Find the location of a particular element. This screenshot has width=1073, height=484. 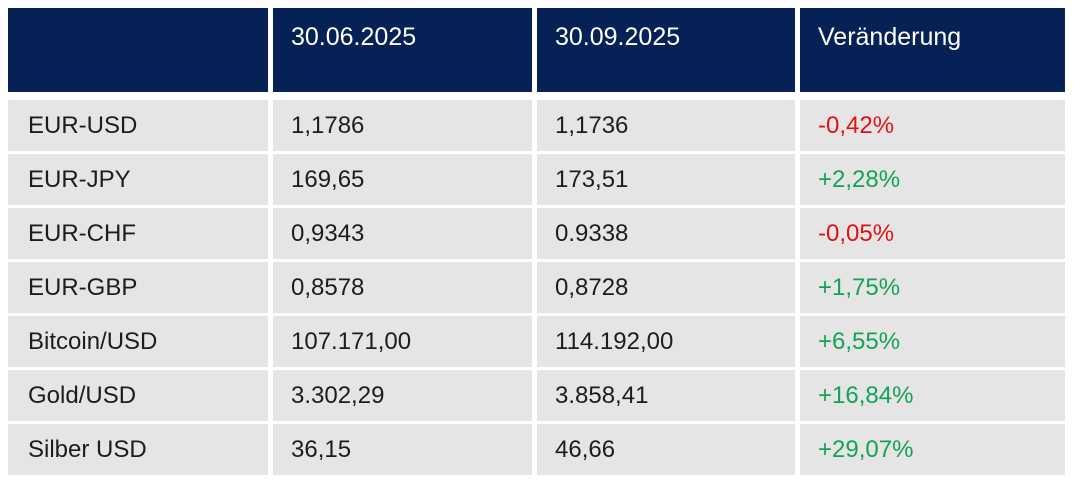

header-cell-change: Veränderung is located at coordinates (932, 50).